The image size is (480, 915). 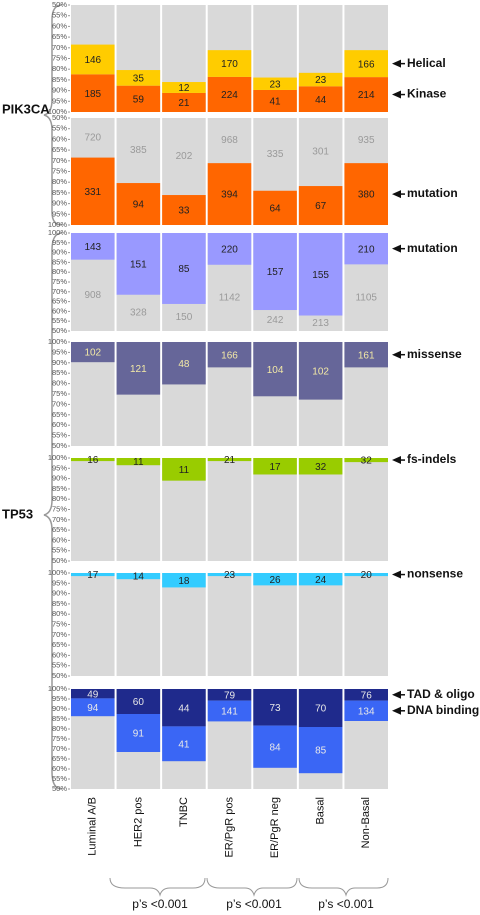 I want to click on count-label: 85, so click(x=321, y=751).